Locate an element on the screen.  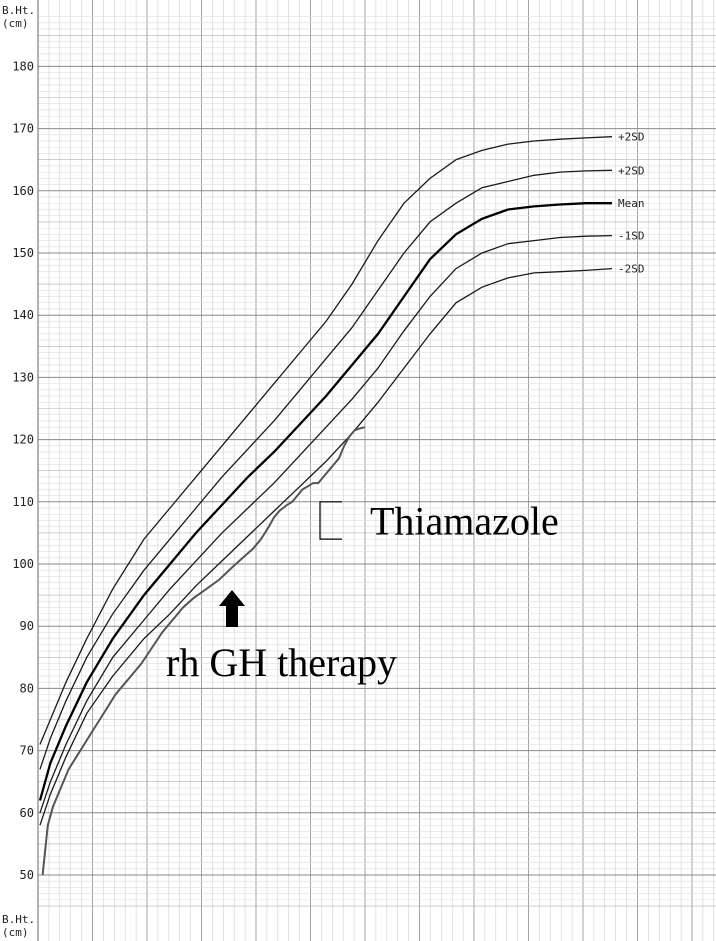
y-tick-label: 60 is located at coordinates (27, 813).